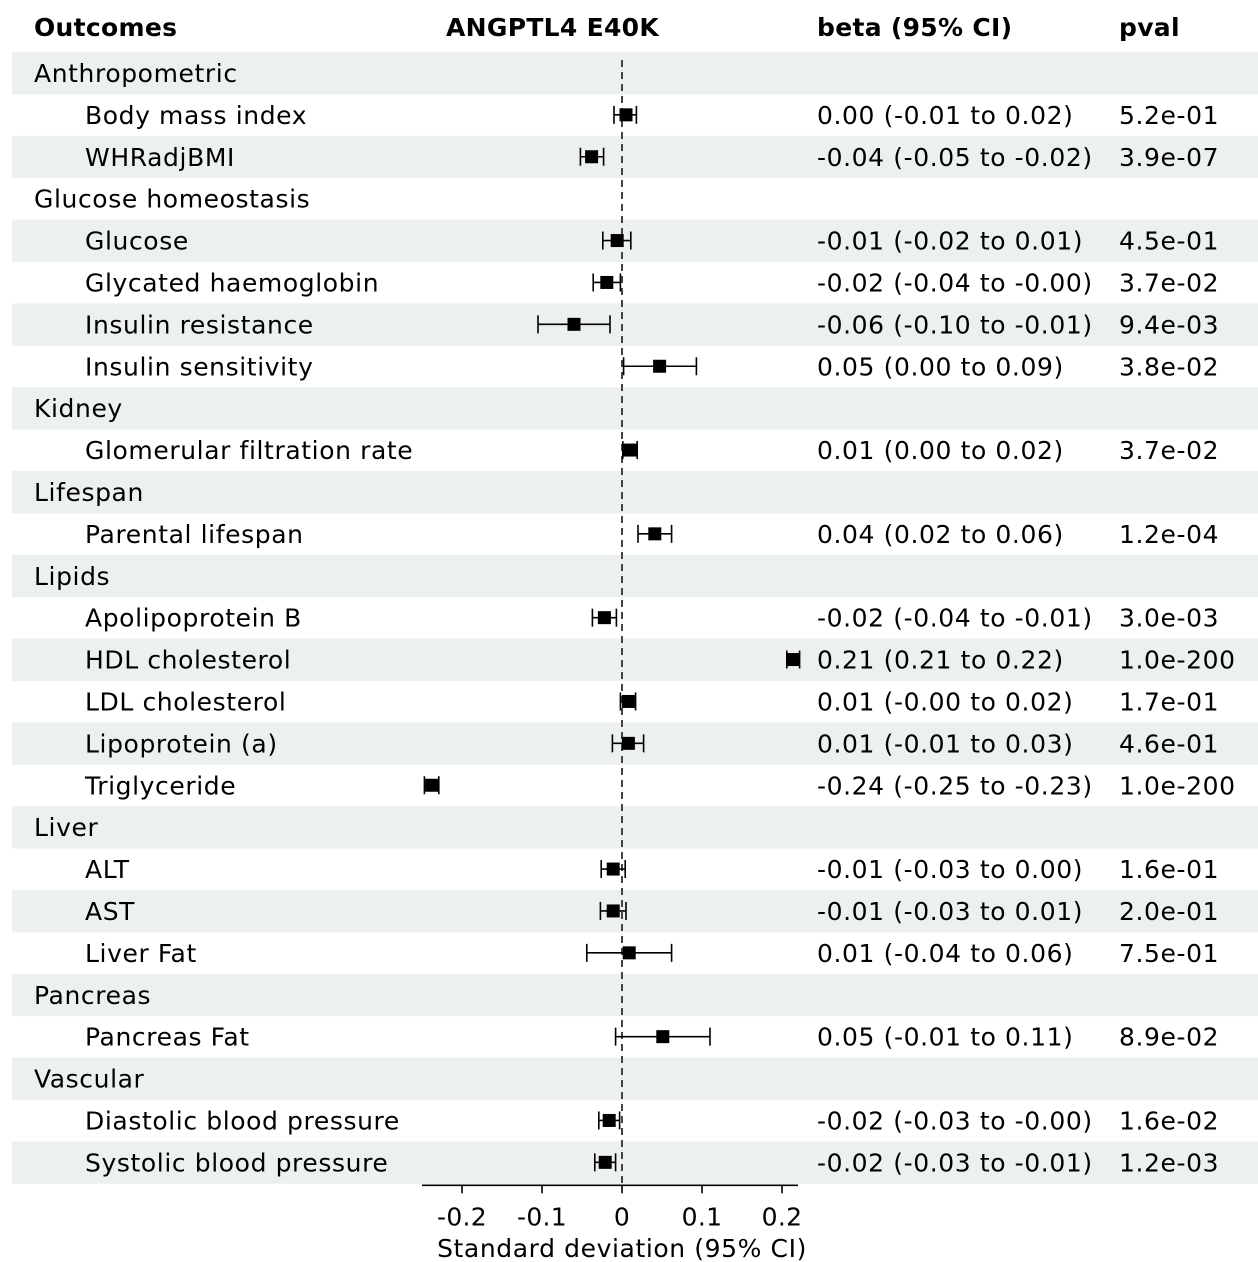 The height and width of the screenshot is (1262, 1258). I want to click on beta-value: 0.05 (-0.01 to 0.11), so click(945, 1037).